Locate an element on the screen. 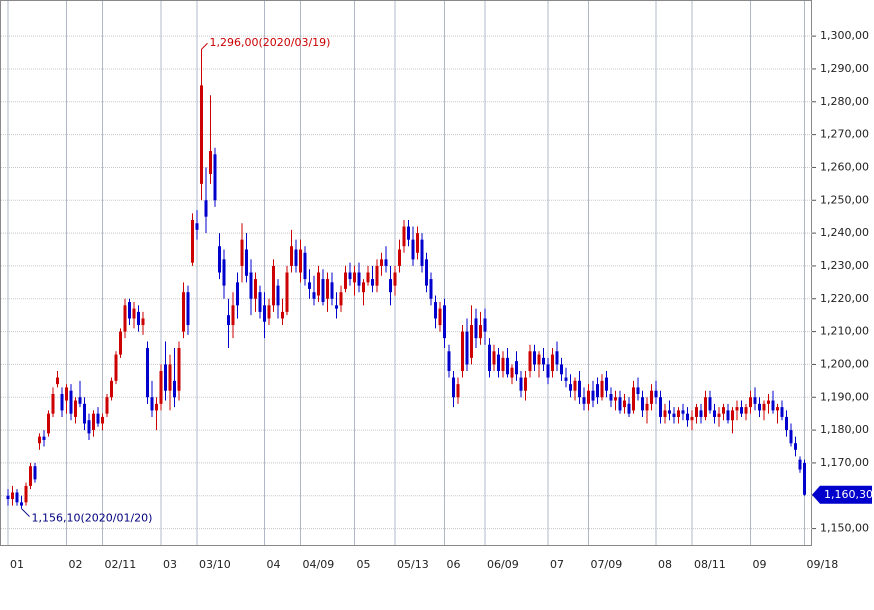 Image resolution: width=874 pixels, height=610 pixels. annotation-min: 1,156,10(2020/01/20) is located at coordinates (92, 518).